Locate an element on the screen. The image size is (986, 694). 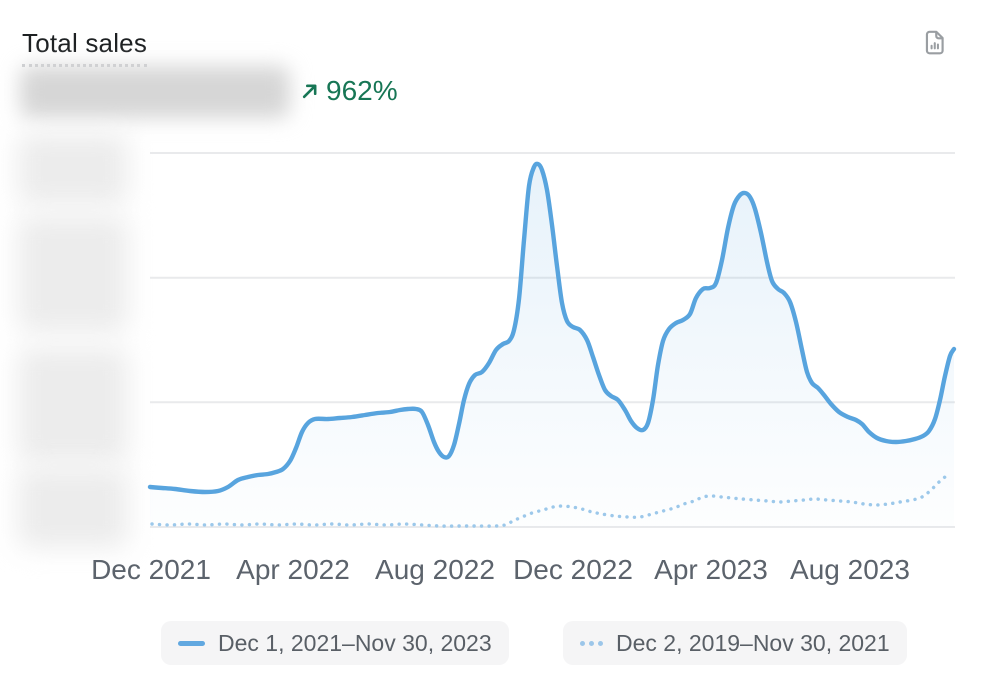
x-tick-label: Aug 2022 is located at coordinates (435, 569).